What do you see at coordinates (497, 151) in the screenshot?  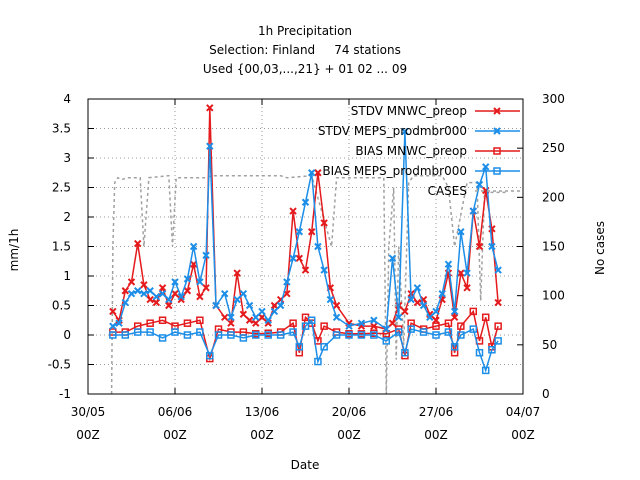 I see `legend-marker` at bounding box center [497, 151].